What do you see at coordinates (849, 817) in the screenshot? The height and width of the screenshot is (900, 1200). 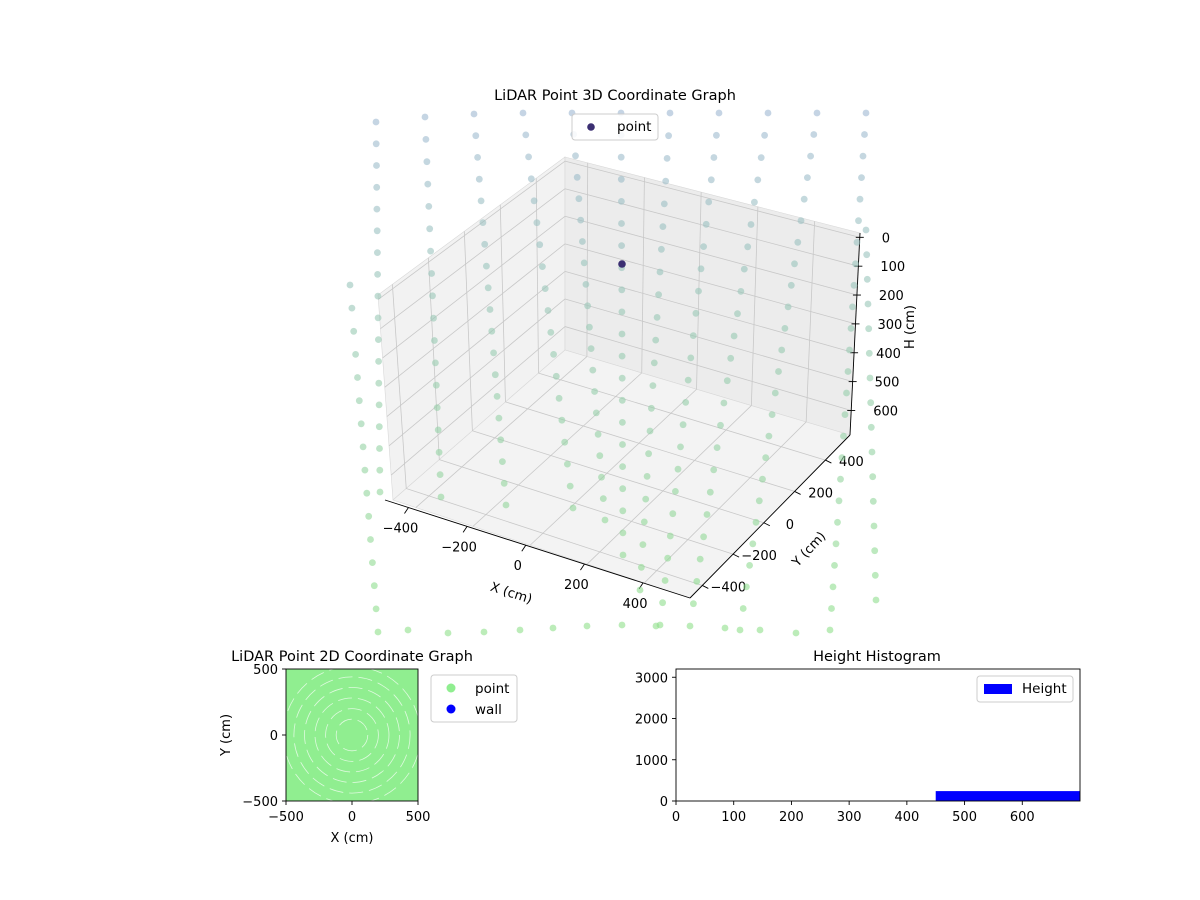 I see `hist-x-tick-label: 300` at bounding box center [849, 817].